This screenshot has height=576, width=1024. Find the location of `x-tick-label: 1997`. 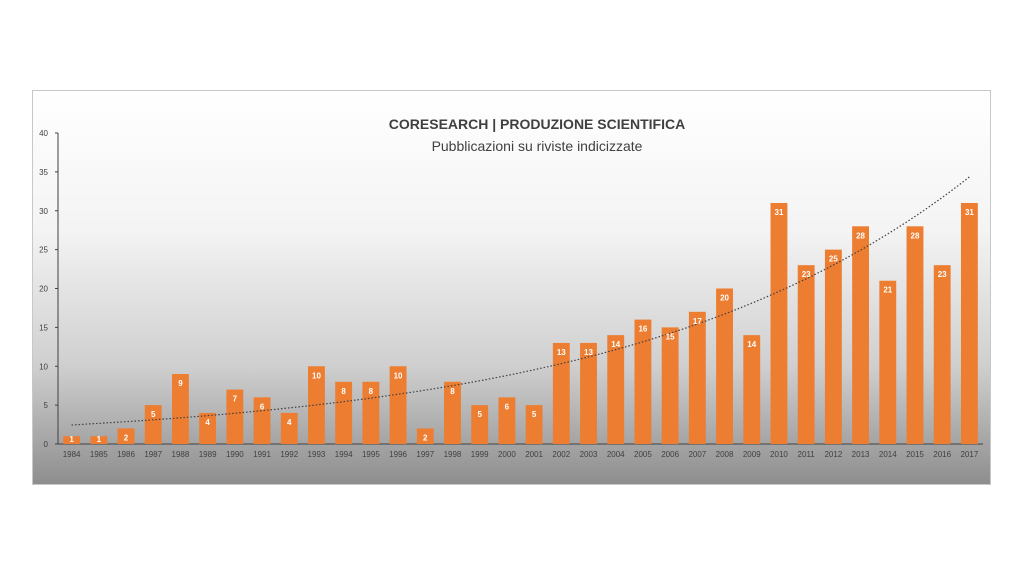

x-tick-label: 1997 is located at coordinates (425, 454).